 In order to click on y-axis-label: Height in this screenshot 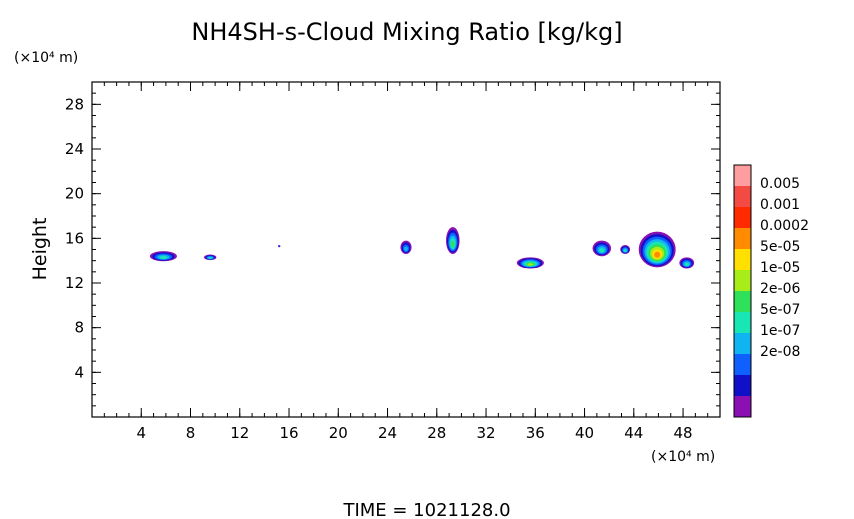, I will do `click(40, 249)`.